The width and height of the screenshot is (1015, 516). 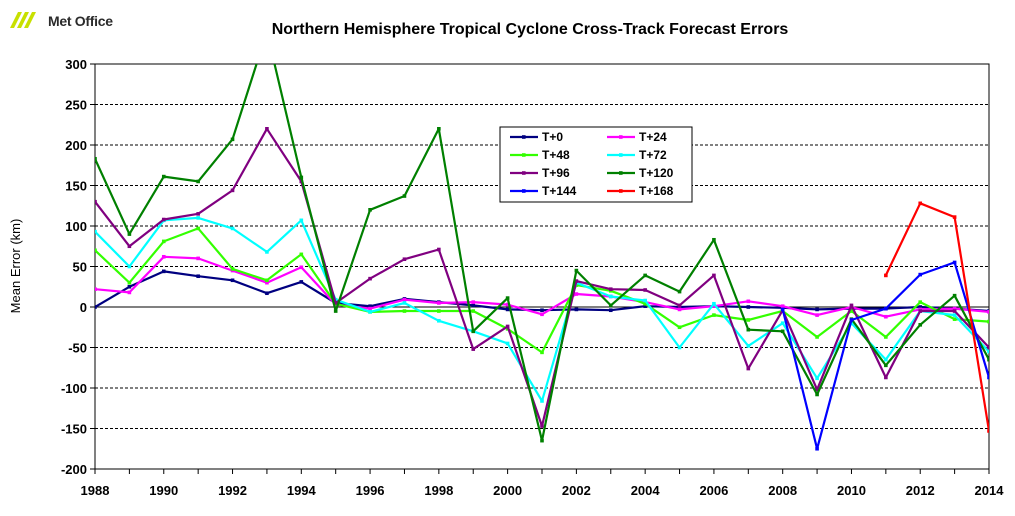 What do you see at coordinates (556, 155) in the screenshot?
I see `legend-label: T+48` at bounding box center [556, 155].